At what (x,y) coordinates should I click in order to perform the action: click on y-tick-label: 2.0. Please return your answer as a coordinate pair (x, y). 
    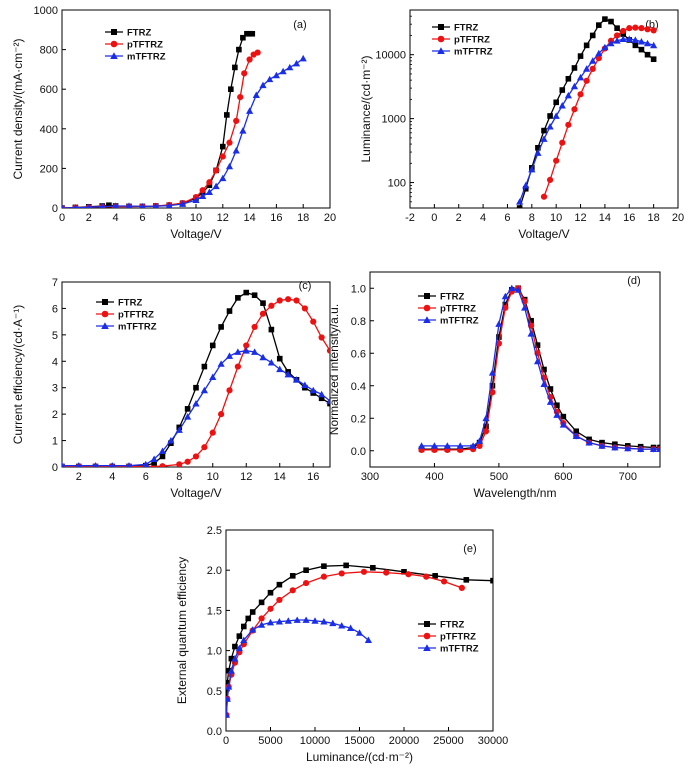
    Looking at the image, I should click on (214, 571).